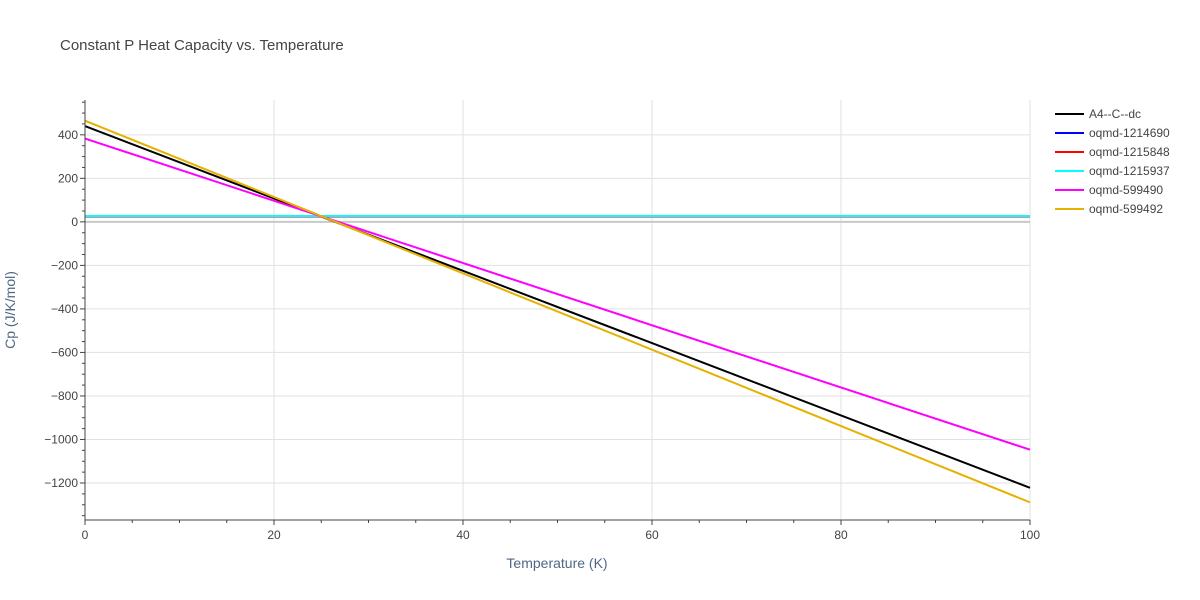 Image resolution: width=1200 pixels, height=600 pixels. What do you see at coordinates (841, 535) in the screenshot?
I see `x-tick-label: 80` at bounding box center [841, 535].